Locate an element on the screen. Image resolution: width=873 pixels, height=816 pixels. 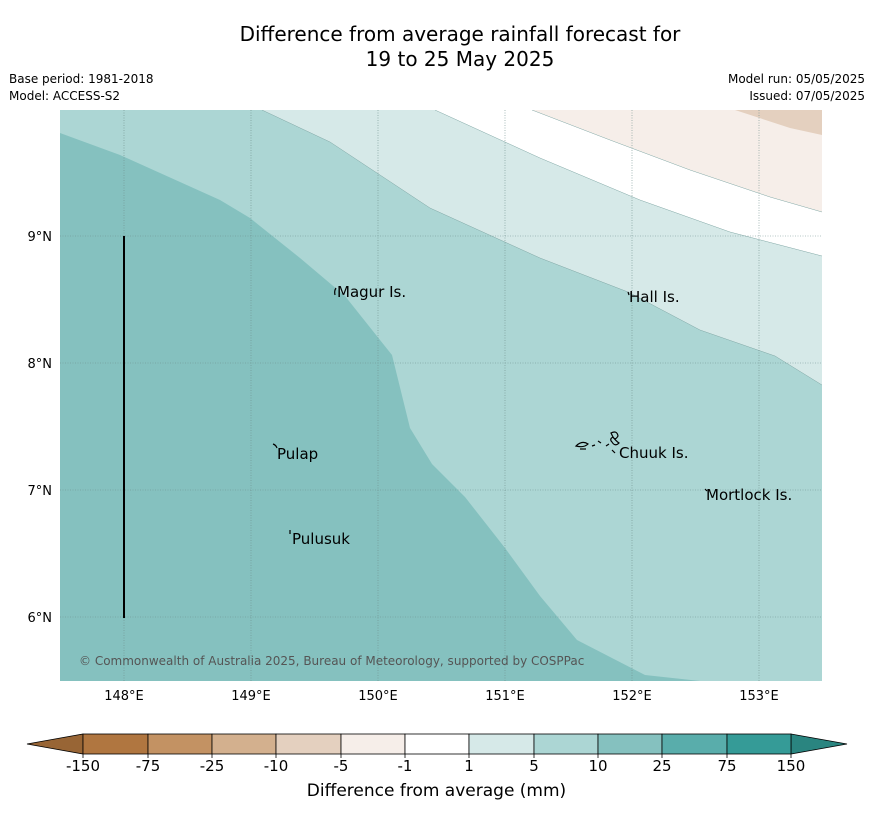
lon-label: 148°E is located at coordinates (124, 696).